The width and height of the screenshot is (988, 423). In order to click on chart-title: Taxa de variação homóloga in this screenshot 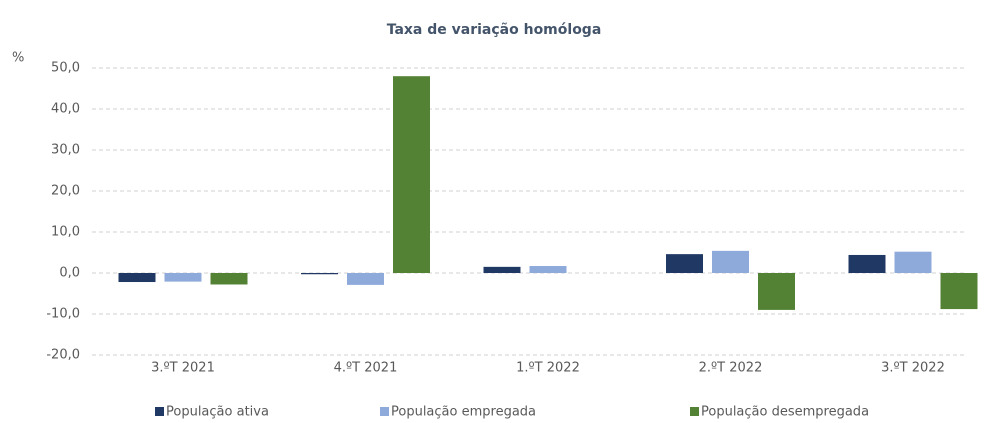, I will do `click(494, 30)`.